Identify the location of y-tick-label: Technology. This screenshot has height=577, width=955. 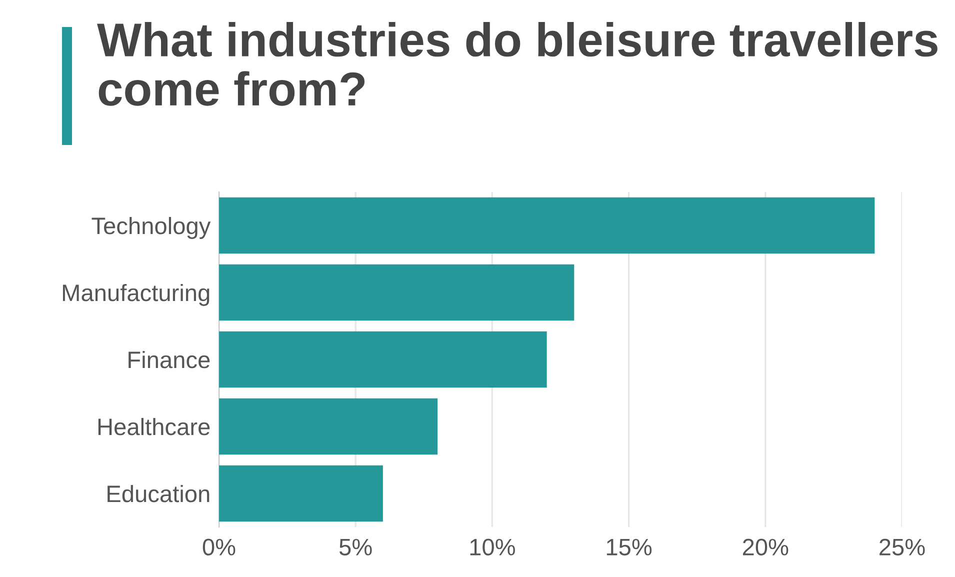
(151, 227).